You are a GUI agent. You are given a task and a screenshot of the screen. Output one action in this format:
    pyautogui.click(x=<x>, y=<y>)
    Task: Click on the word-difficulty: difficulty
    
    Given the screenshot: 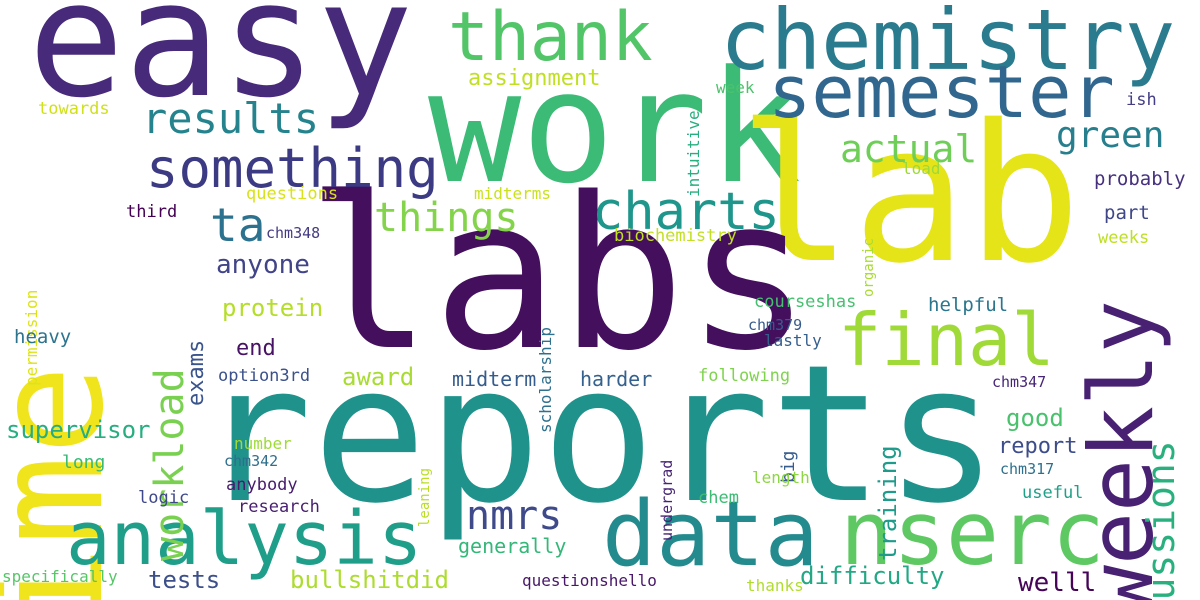 What is the action you would take?
    pyautogui.click(x=872, y=576)
    